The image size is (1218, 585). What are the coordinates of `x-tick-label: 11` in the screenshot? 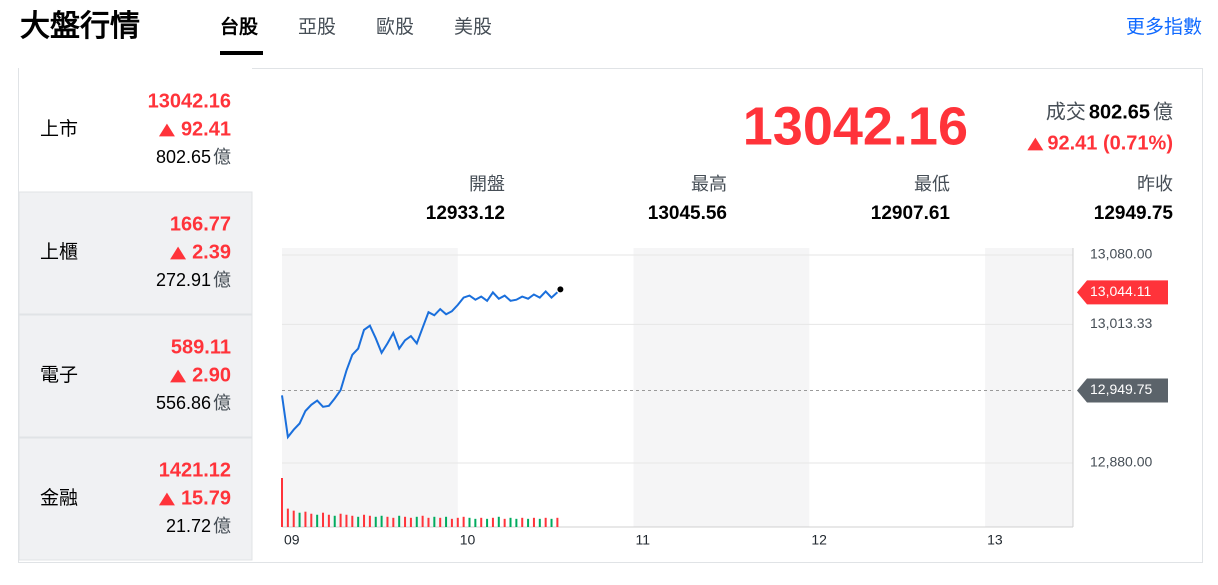 It's located at (643, 540).